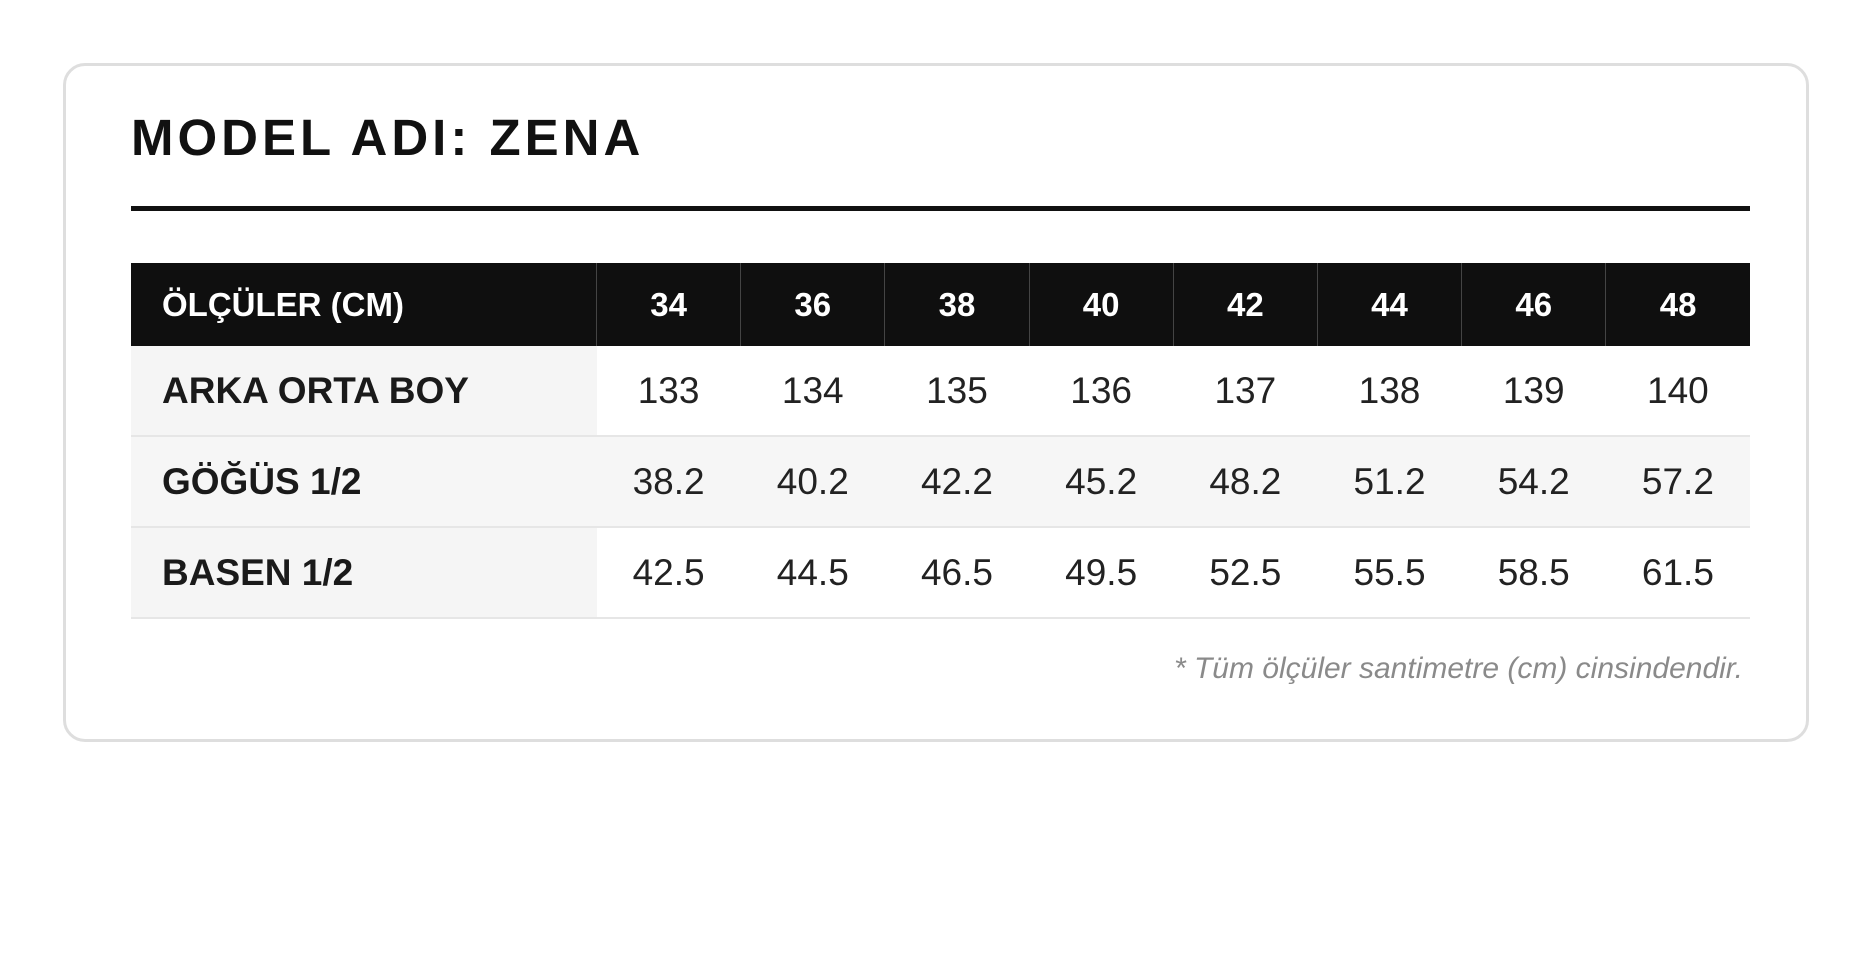 The height and width of the screenshot is (969, 1875). What do you see at coordinates (1389, 391) in the screenshot?
I see `measure-cell: 138` at bounding box center [1389, 391].